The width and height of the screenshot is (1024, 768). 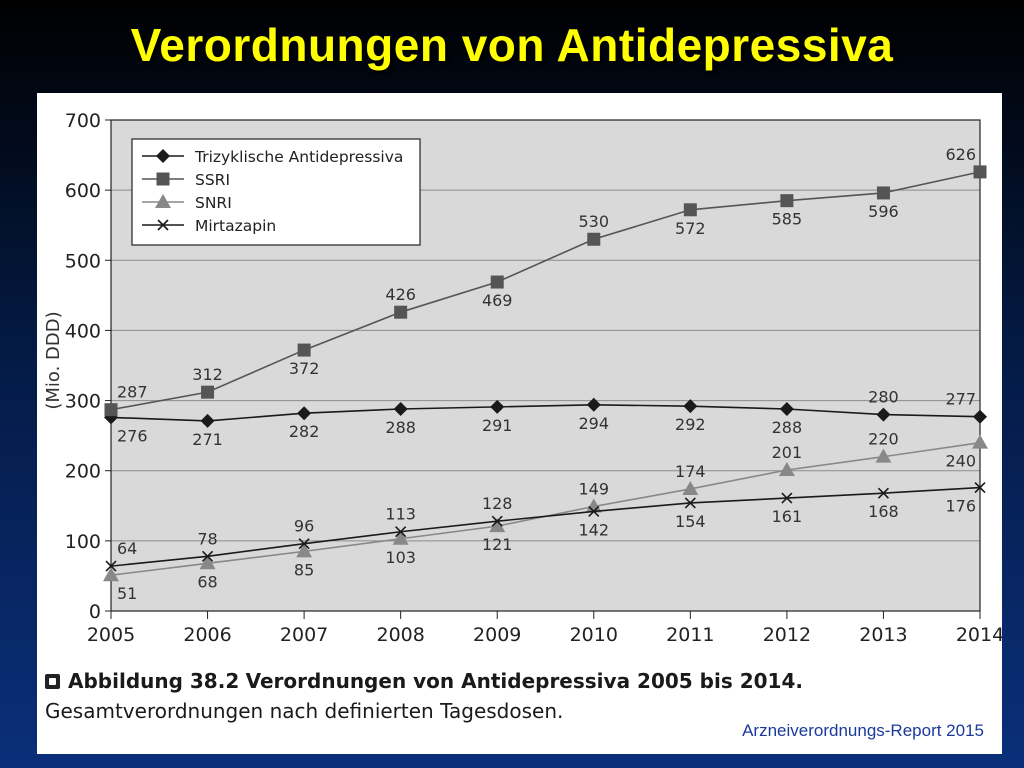 I want to click on data-label: 220, so click(x=883, y=439).